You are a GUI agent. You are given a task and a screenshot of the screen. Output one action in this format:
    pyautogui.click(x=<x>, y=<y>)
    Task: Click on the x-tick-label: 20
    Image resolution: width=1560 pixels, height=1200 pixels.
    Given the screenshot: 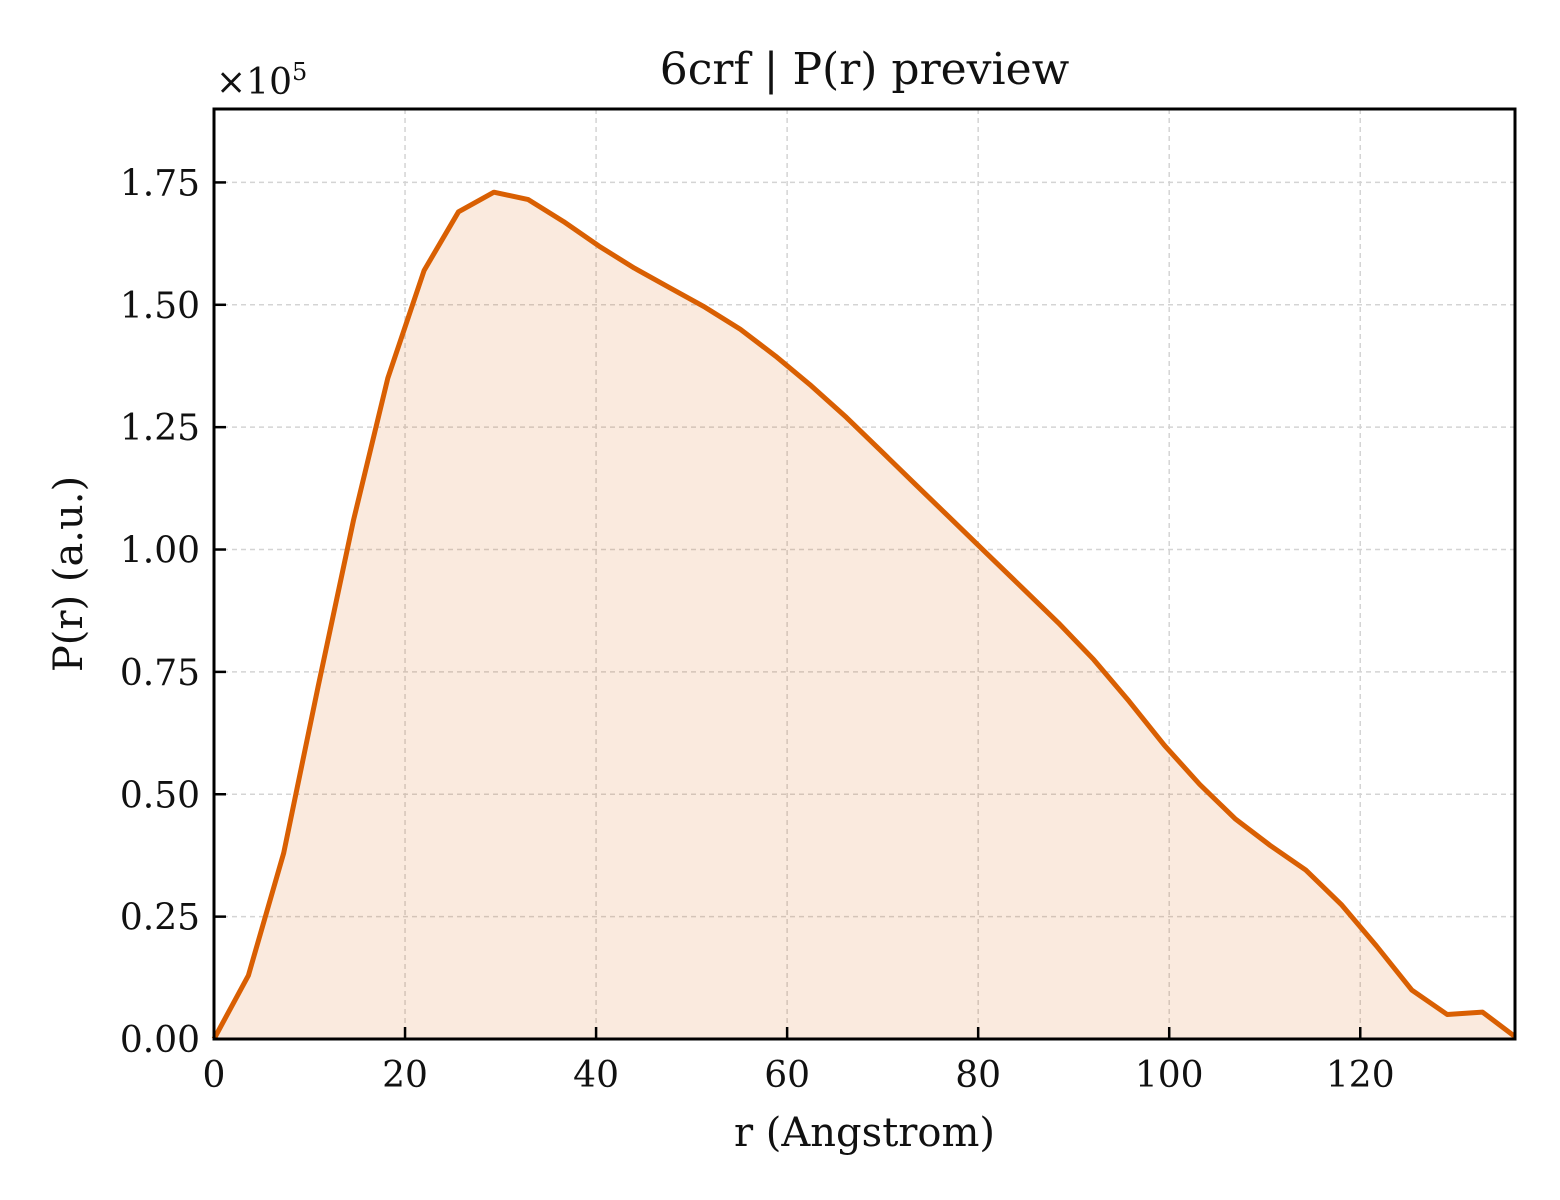 What is the action you would take?
    pyautogui.click(x=405, y=1075)
    